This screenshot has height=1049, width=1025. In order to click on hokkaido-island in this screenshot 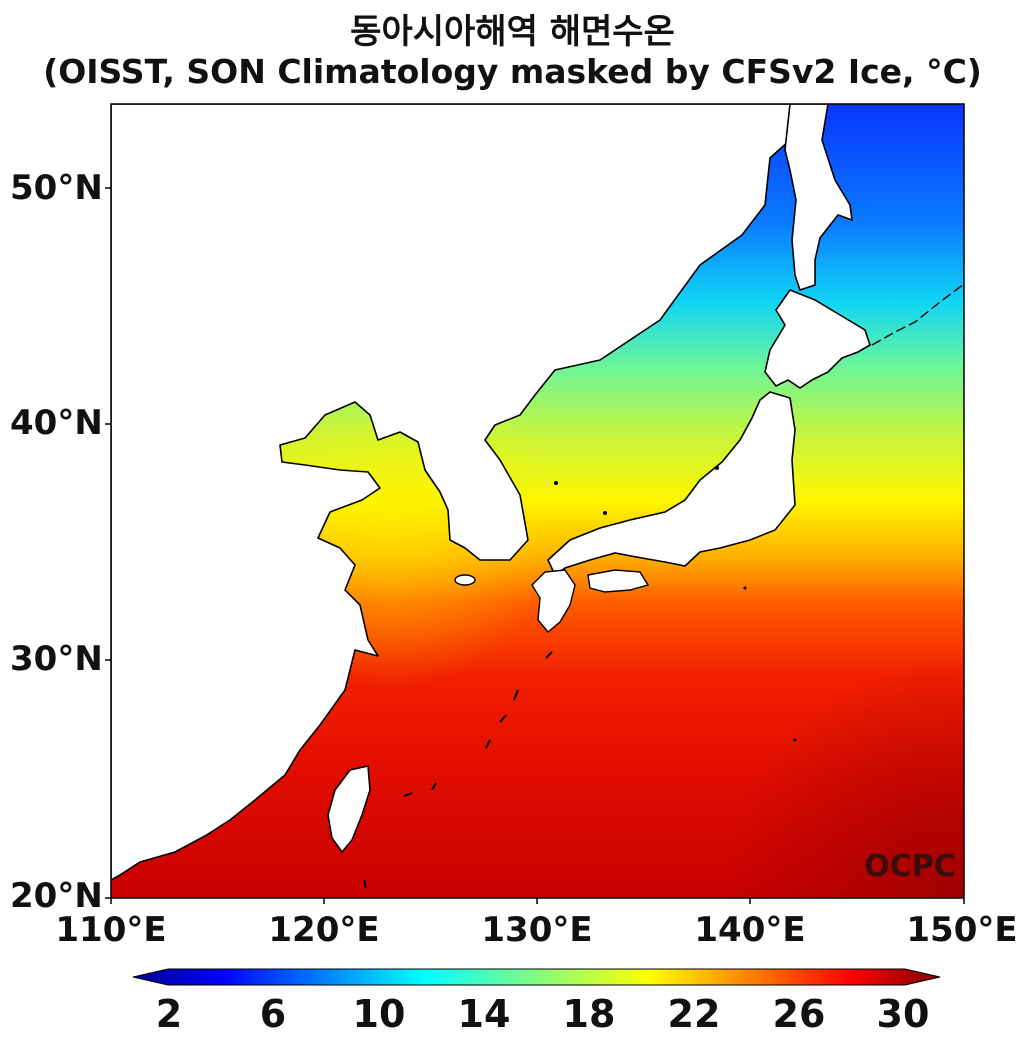, I will do `click(817, 339)`.